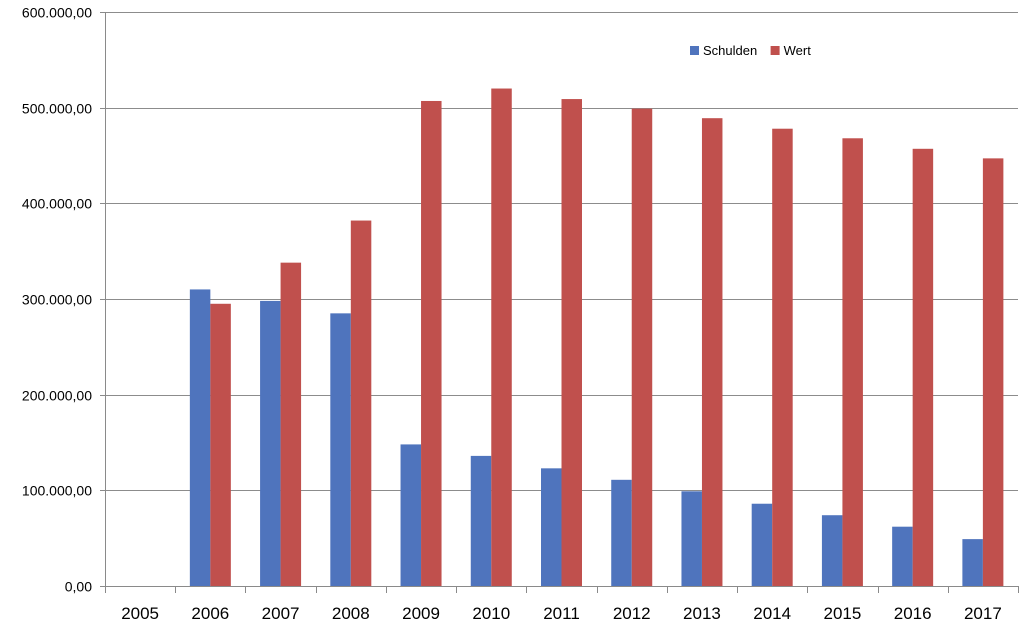 Image resolution: width=1024 pixels, height=635 pixels. What do you see at coordinates (551, 527) in the screenshot?
I see `bar-schulden-2011` at bounding box center [551, 527].